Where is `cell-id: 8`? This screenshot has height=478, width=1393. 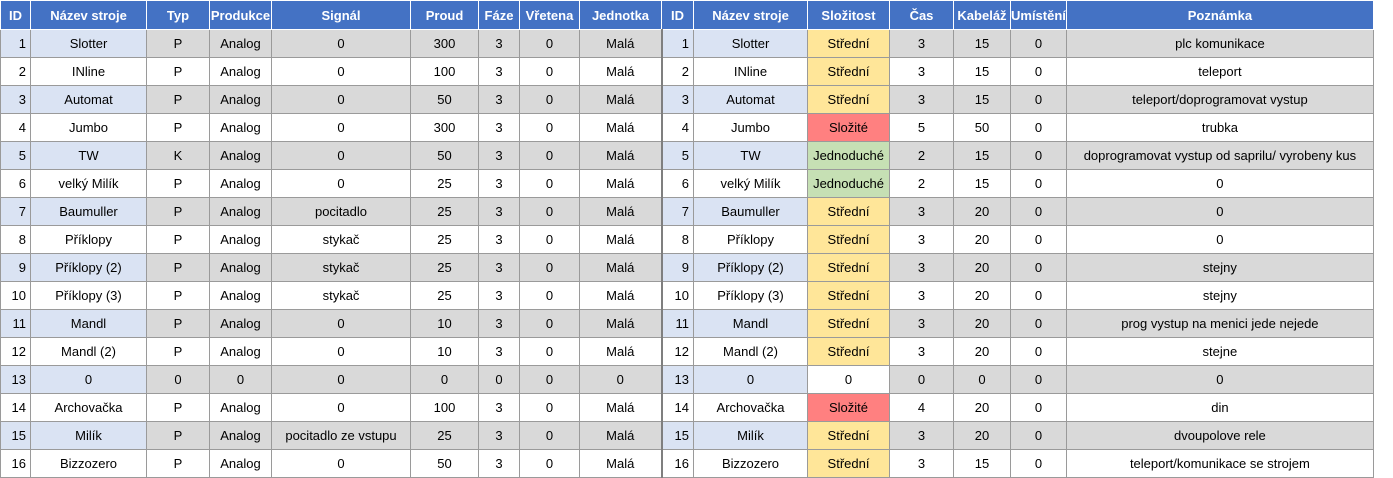
cell-id: 8 is located at coordinates (15, 239).